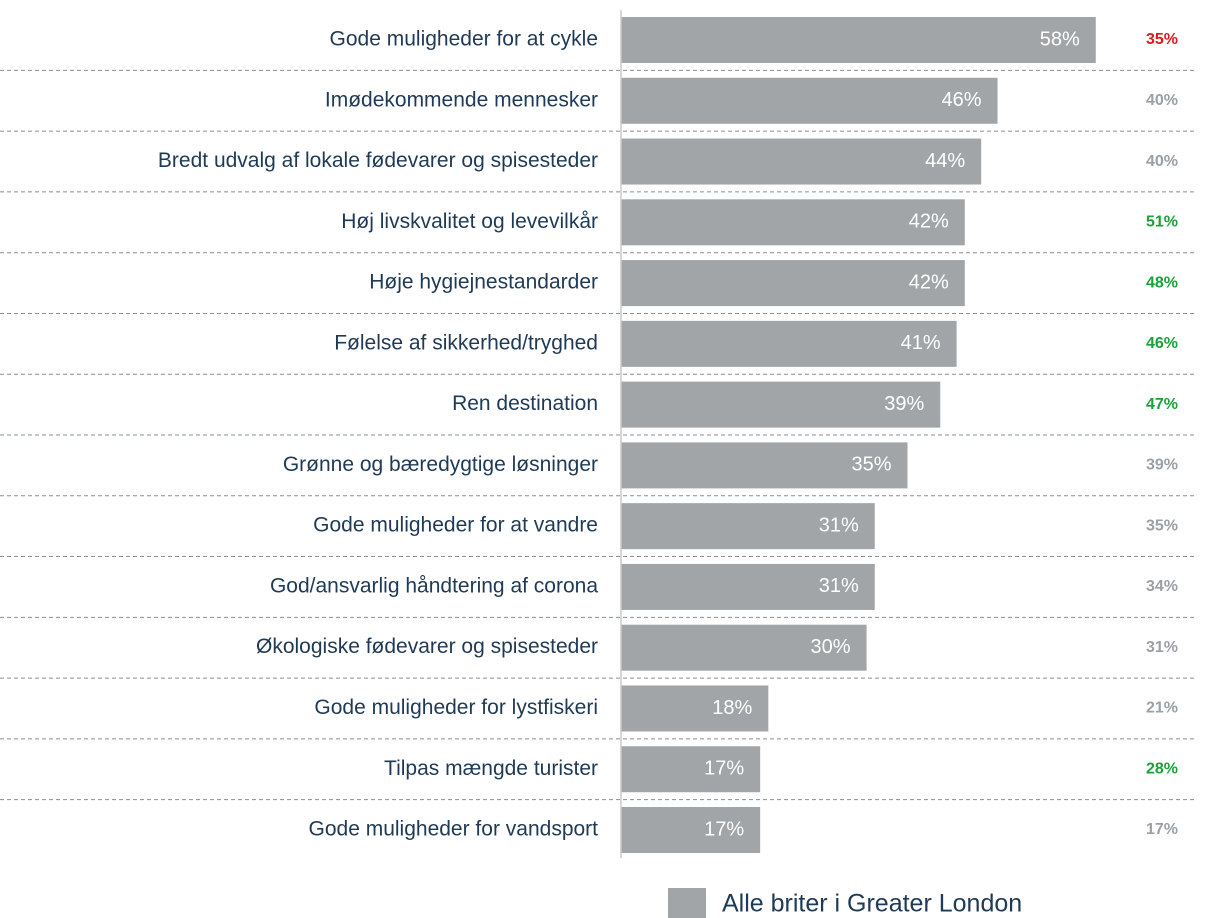 The width and height of the screenshot is (1209, 918). Describe the element at coordinates (461, 99) in the screenshot. I see `category-label: Imødekommende mennesker` at that location.